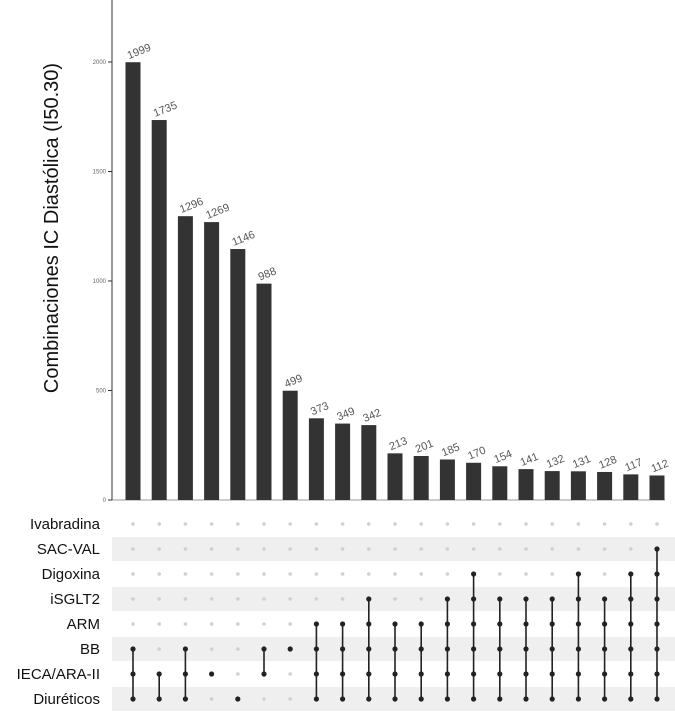  Describe the element at coordinates (90, 649) in the screenshot. I see `set-label: BB` at that location.